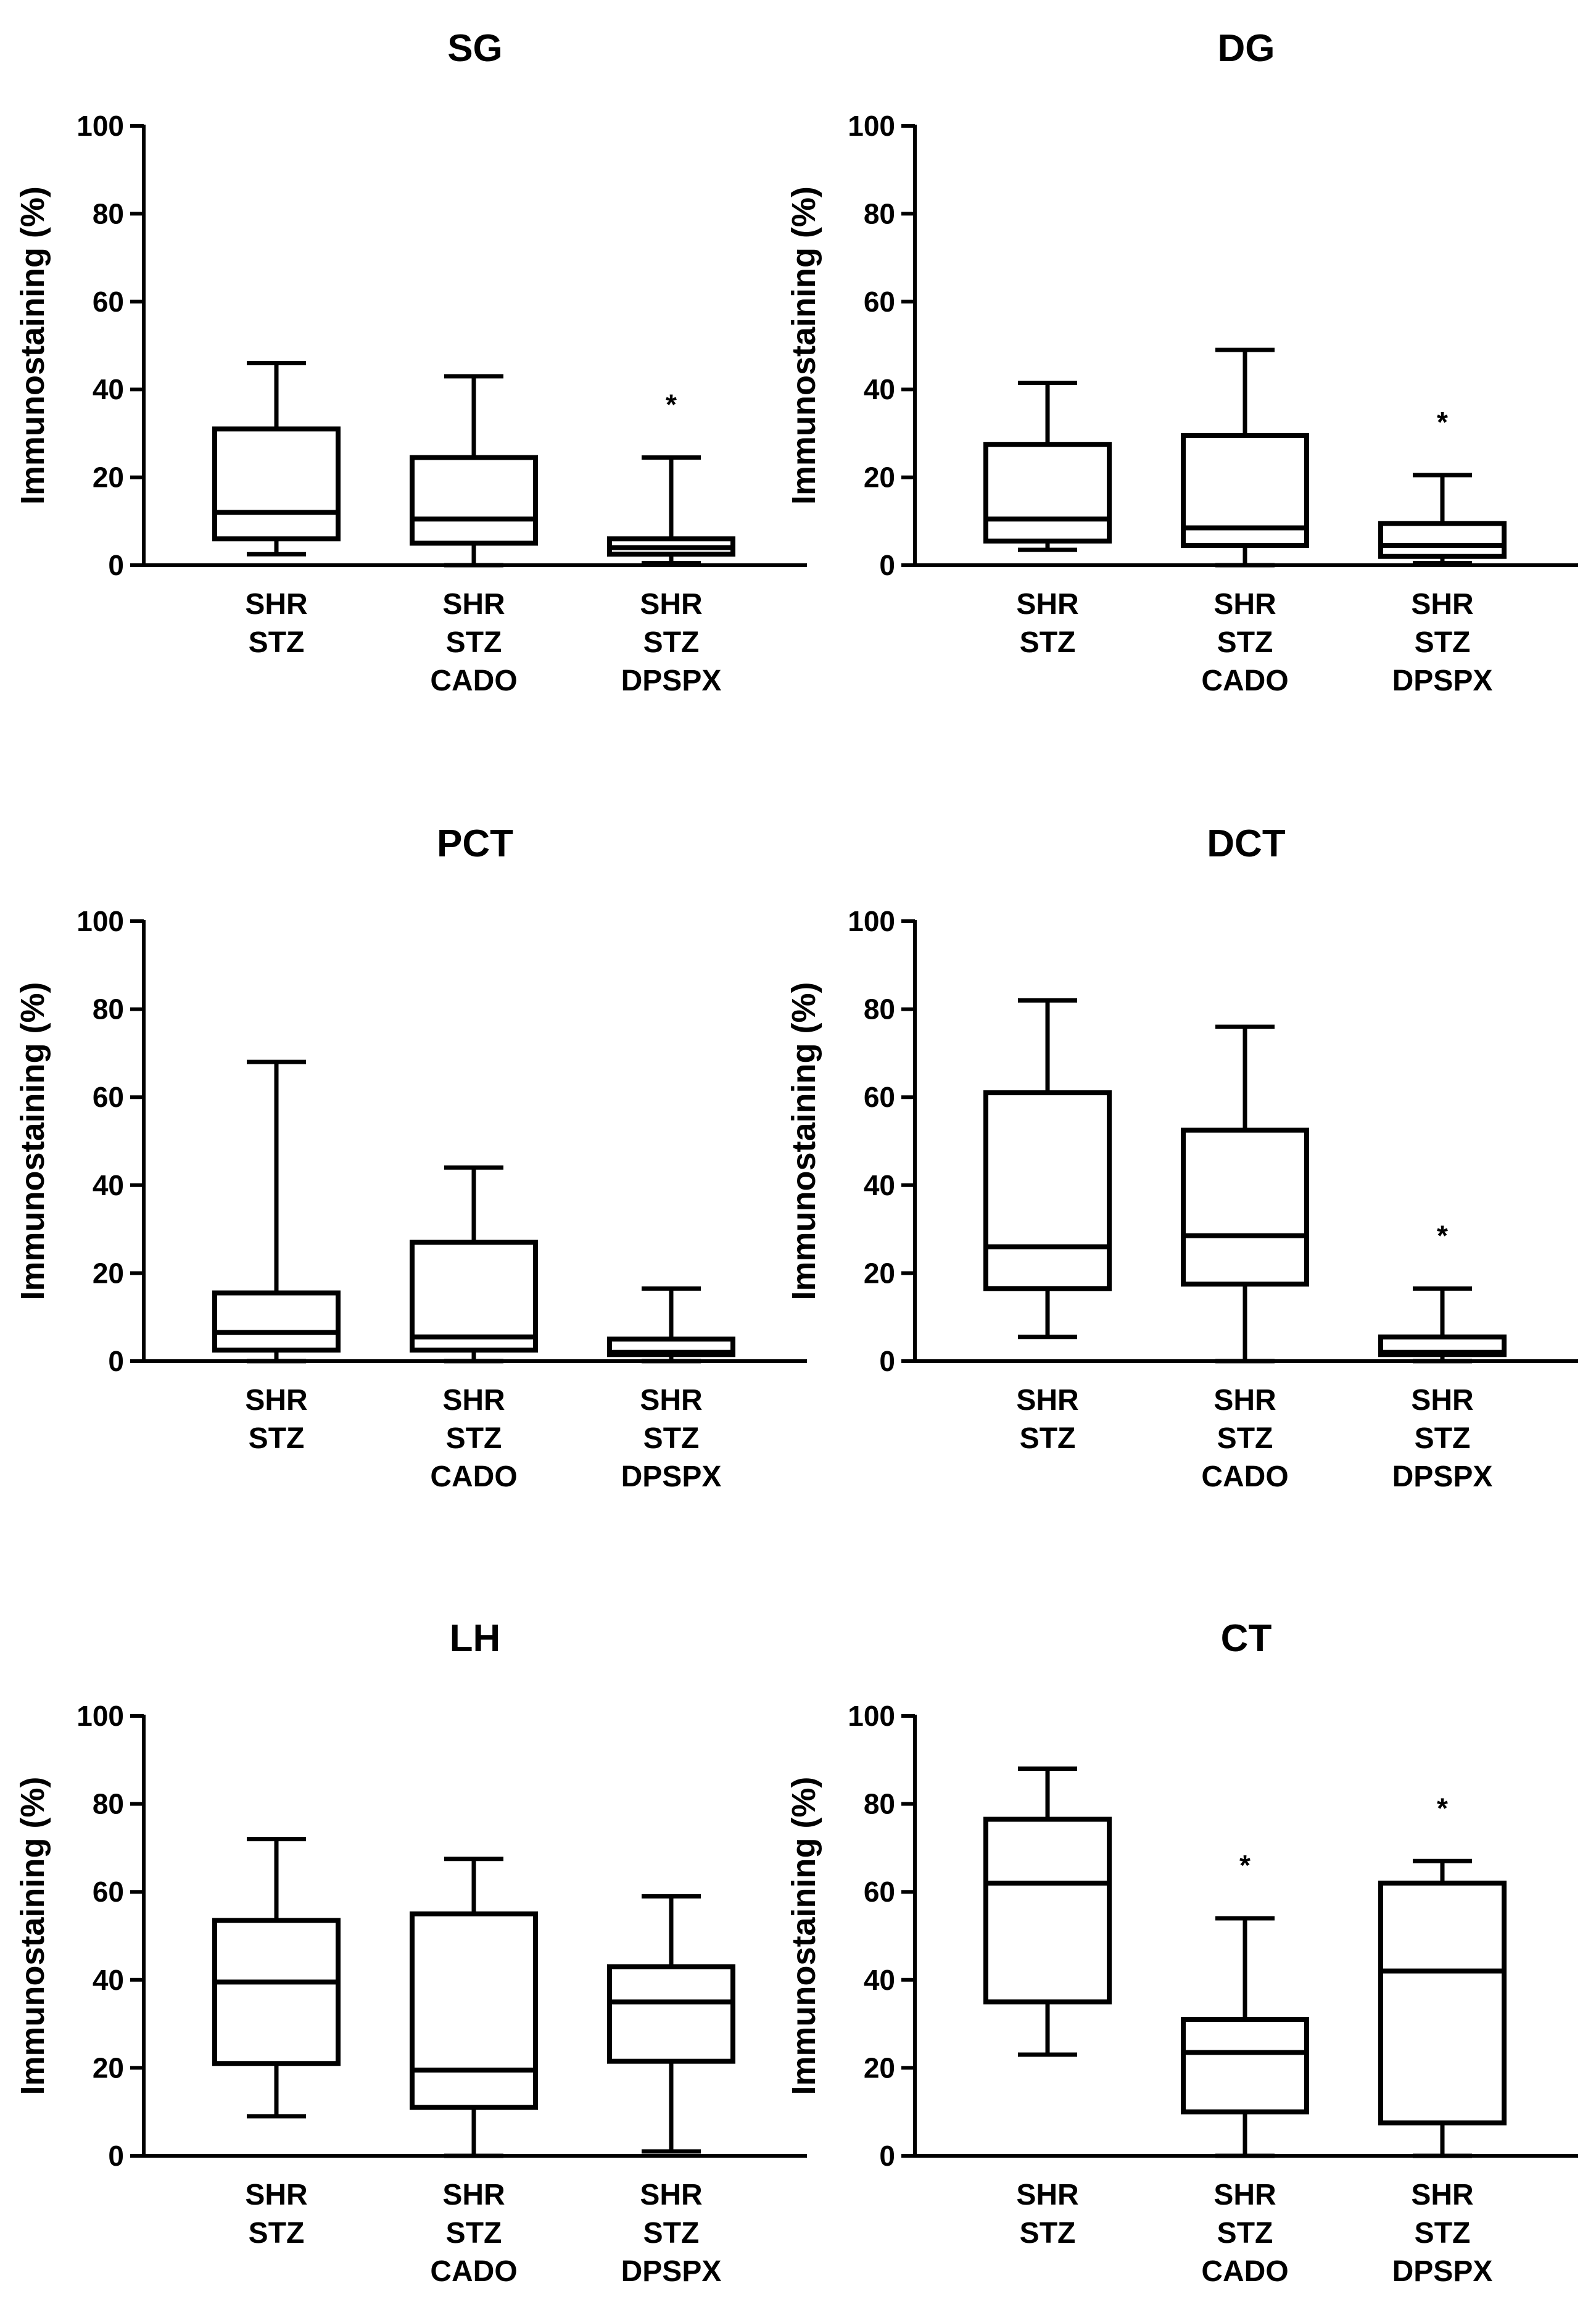 This screenshot has width=1596, height=2307. I want to click on panel-title: PCT, so click(475, 843).